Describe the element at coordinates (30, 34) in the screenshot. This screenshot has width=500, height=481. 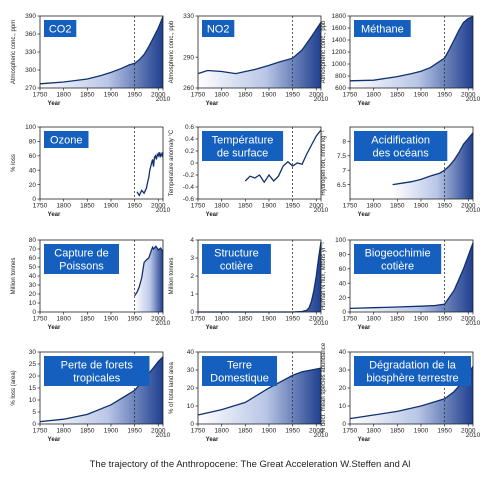
I see `y-tick-label: 360` at that location.